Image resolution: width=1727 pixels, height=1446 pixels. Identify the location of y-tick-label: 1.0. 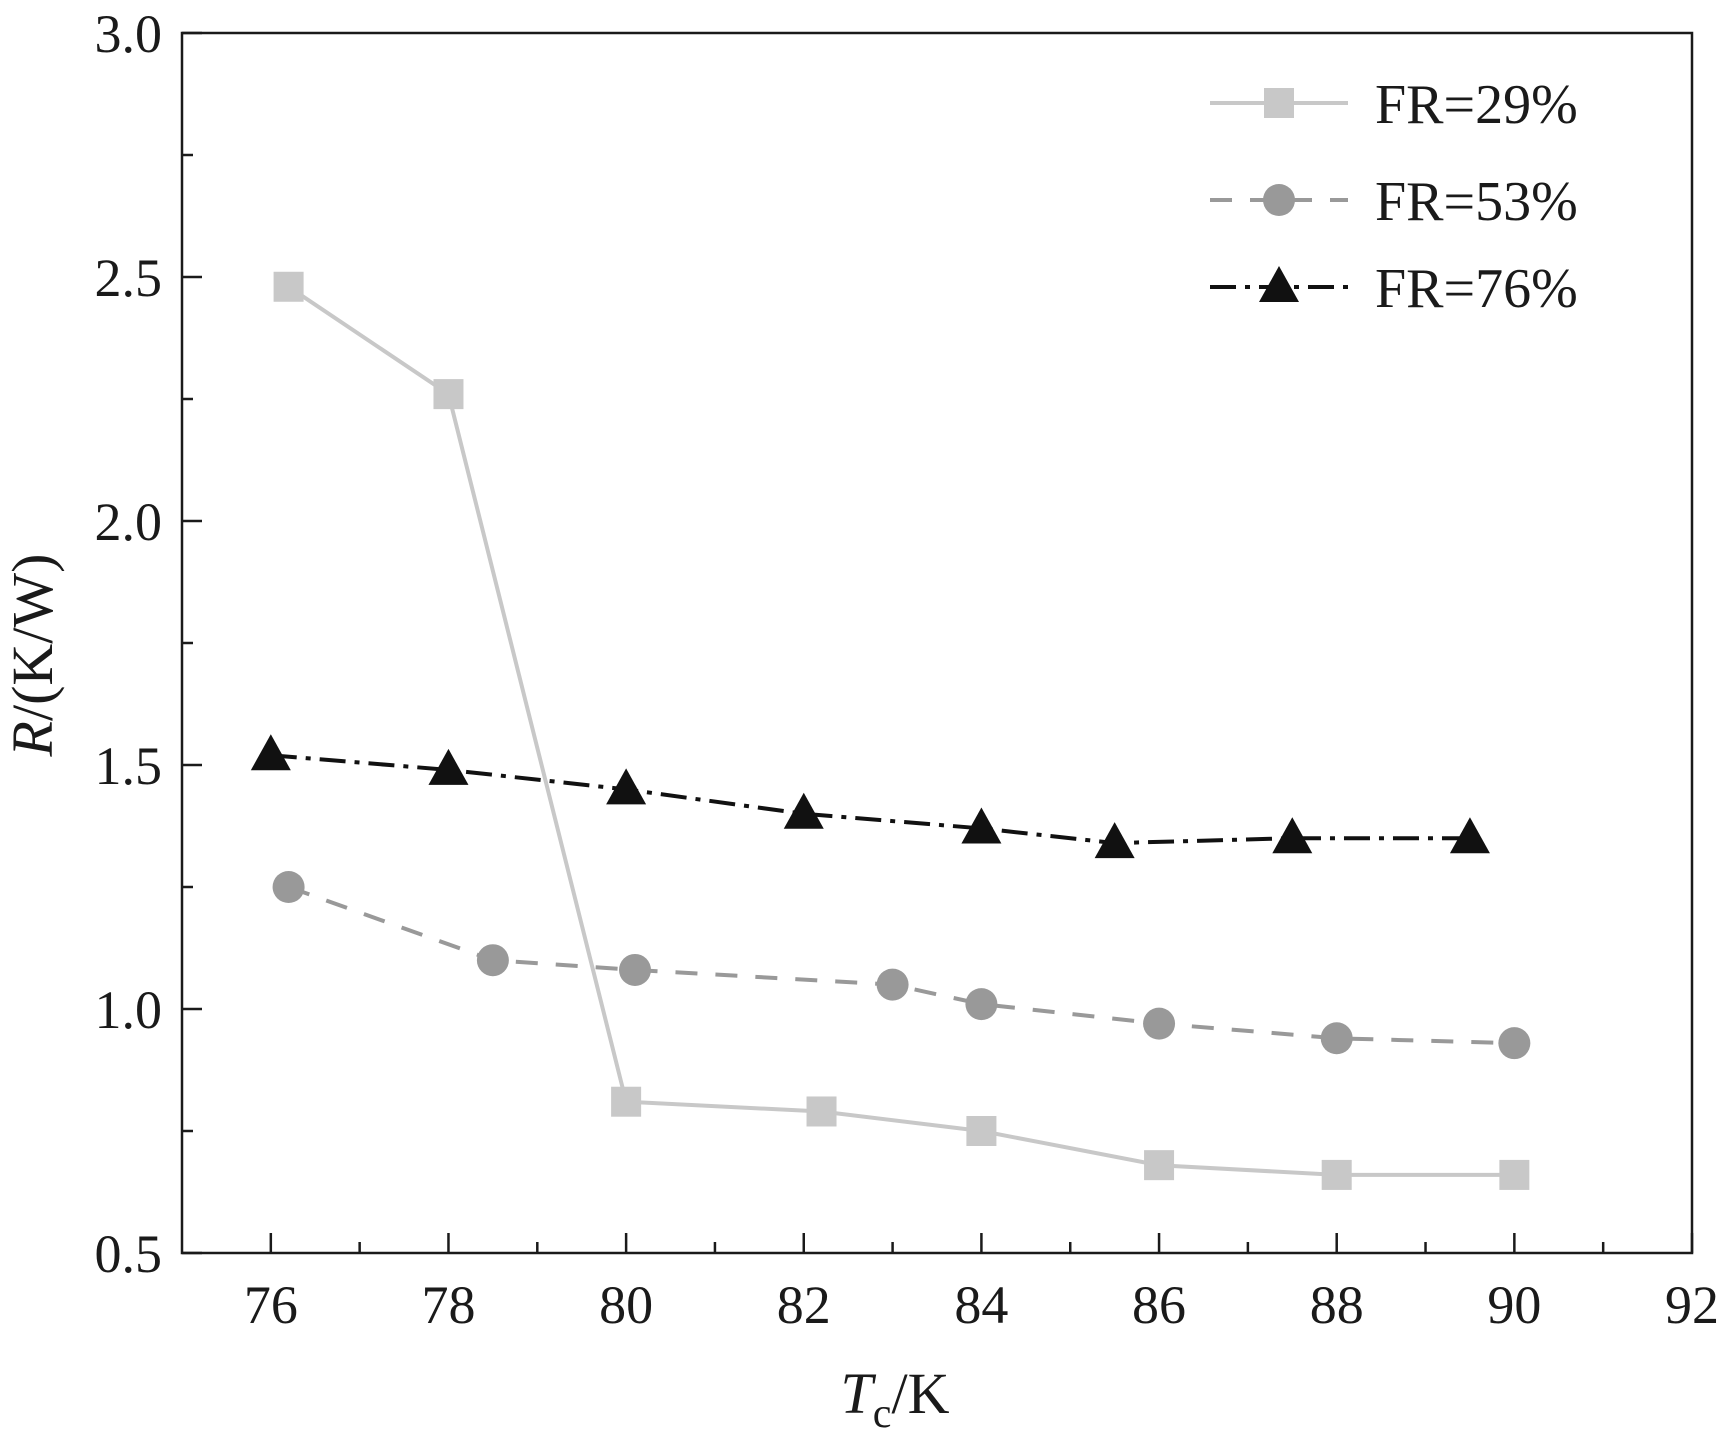
(129, 1010).